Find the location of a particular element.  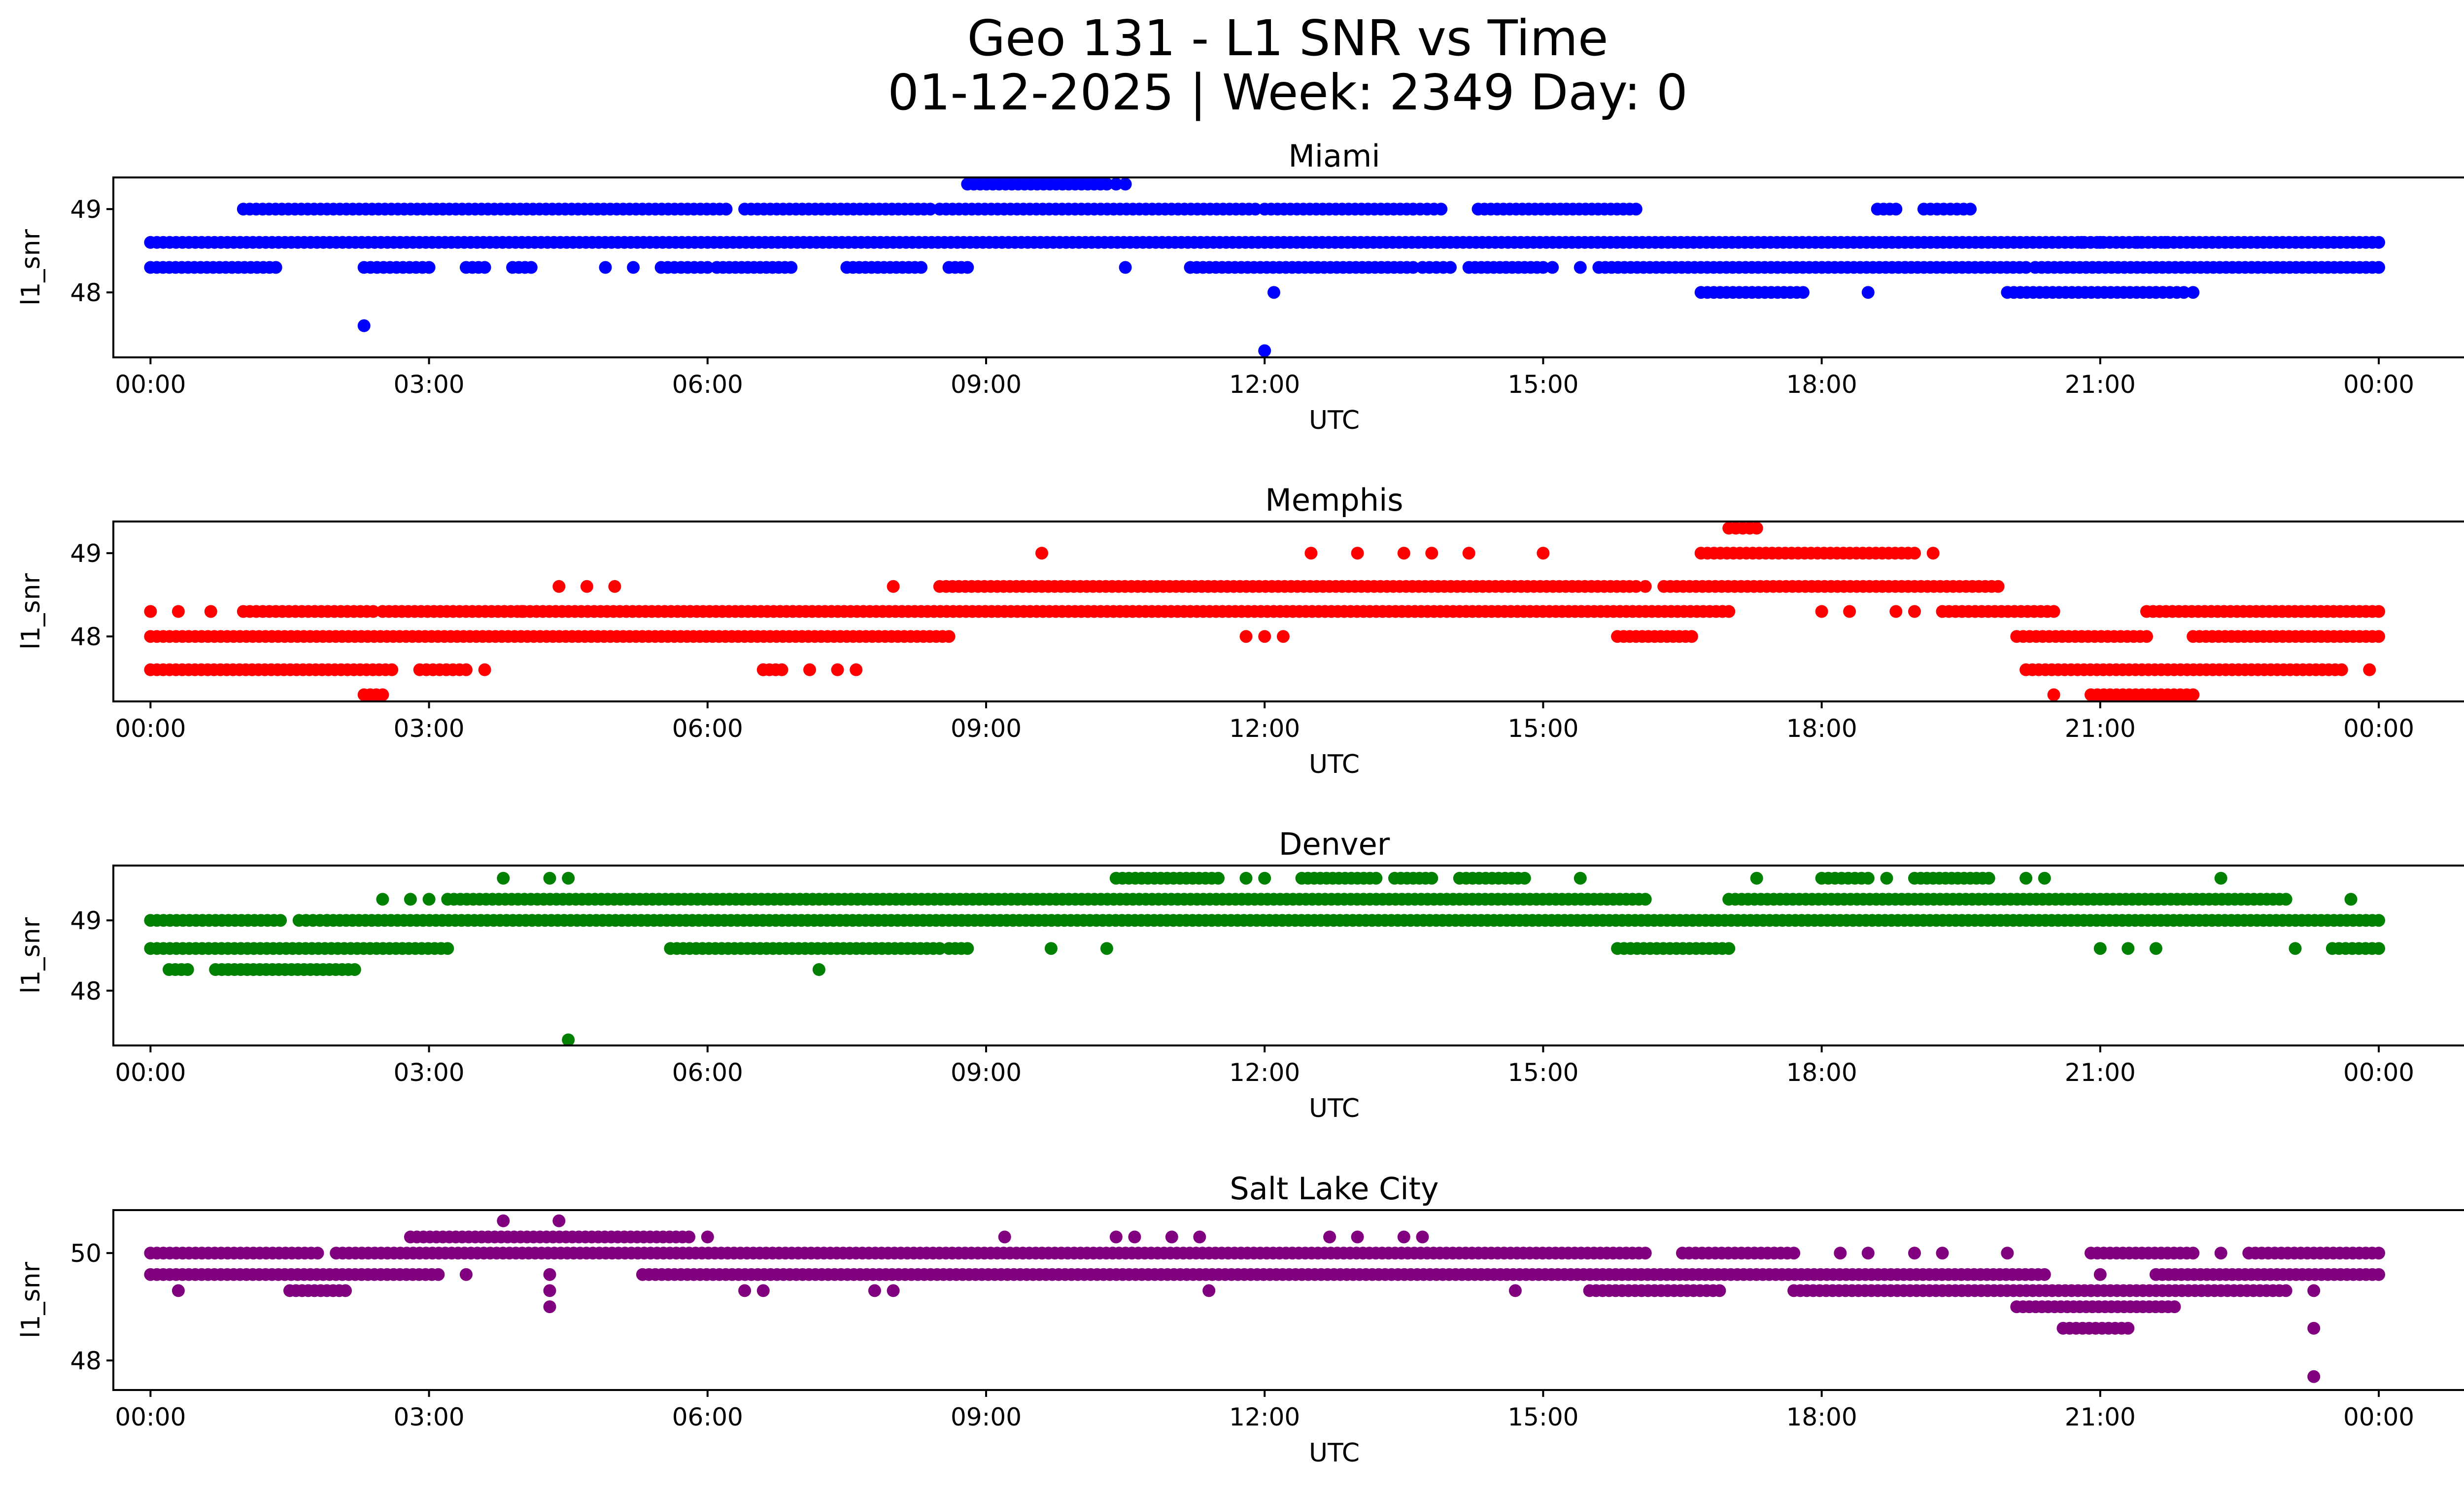

figure-subtitle: 01-12-2025 | Week: 2349 Day: 0 is located at coordinates (1288, 92).